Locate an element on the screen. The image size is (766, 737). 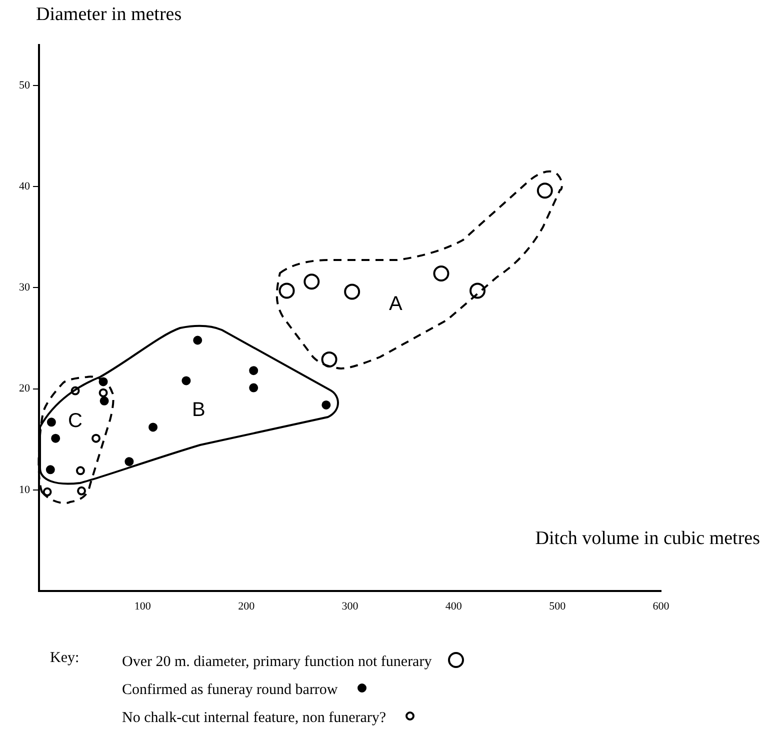
x-tick-label: 400 is located at coordinates (453, 606).